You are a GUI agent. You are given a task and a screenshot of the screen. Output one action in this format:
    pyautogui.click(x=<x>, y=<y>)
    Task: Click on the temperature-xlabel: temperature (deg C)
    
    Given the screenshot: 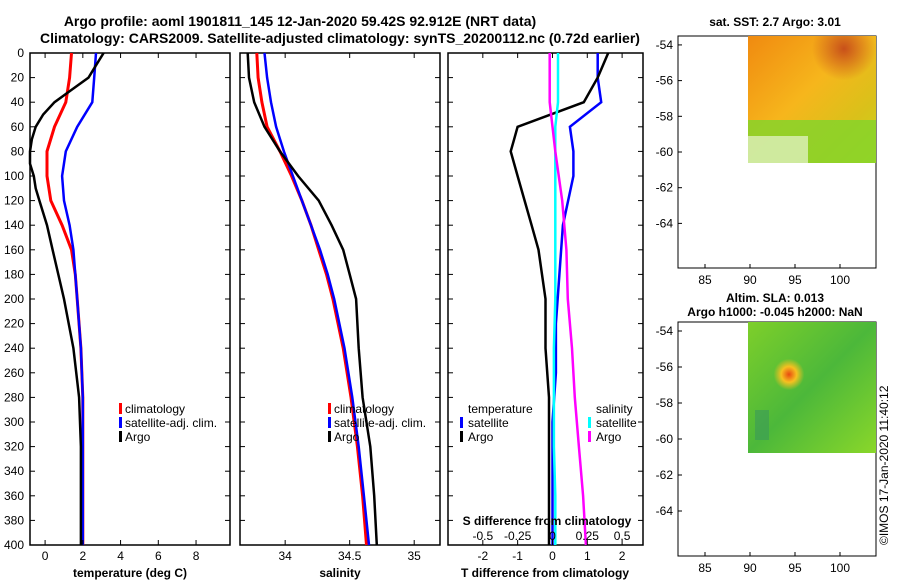 What is the action you would take?
    pyautogui.click(x=130, y=573)
    